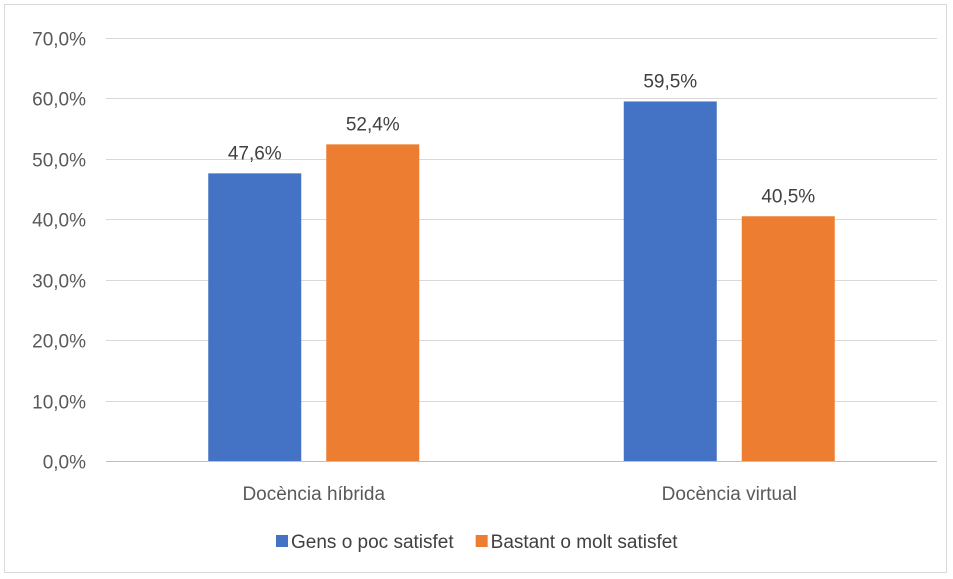 The image size is (953, 579). I want to click on y-axis-tick-labels: 0,0% 10,0% 20,0% 30,0% 40,0% 50,0% 60,0% 70,0%, so click(59, 252).